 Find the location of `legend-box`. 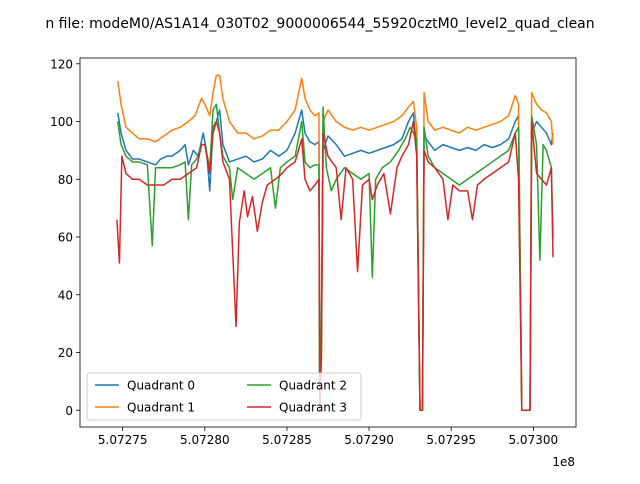

legend-box is located at coordinates (224, 396).